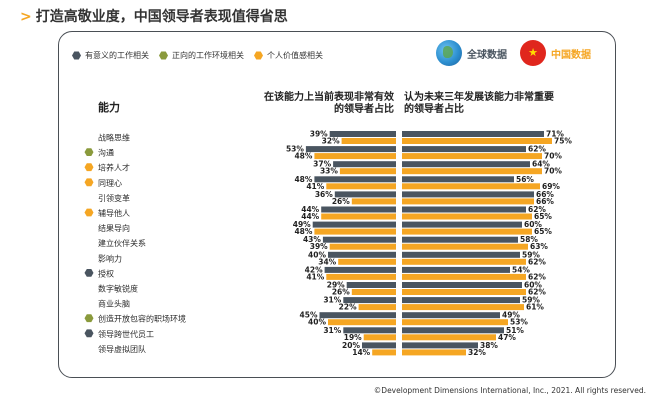 This screenshot has height=401, width=660. I want to click on value-label-left-global: 44%, so click(310, 209).